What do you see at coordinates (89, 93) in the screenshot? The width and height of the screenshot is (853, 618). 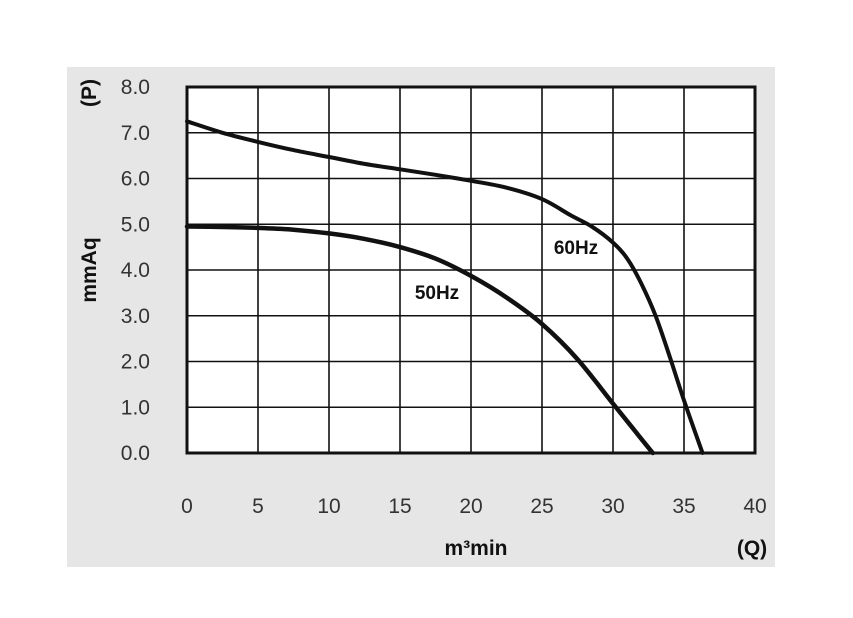 I see `y-axis-symbol: (P)` at bounding box center [89, 93].